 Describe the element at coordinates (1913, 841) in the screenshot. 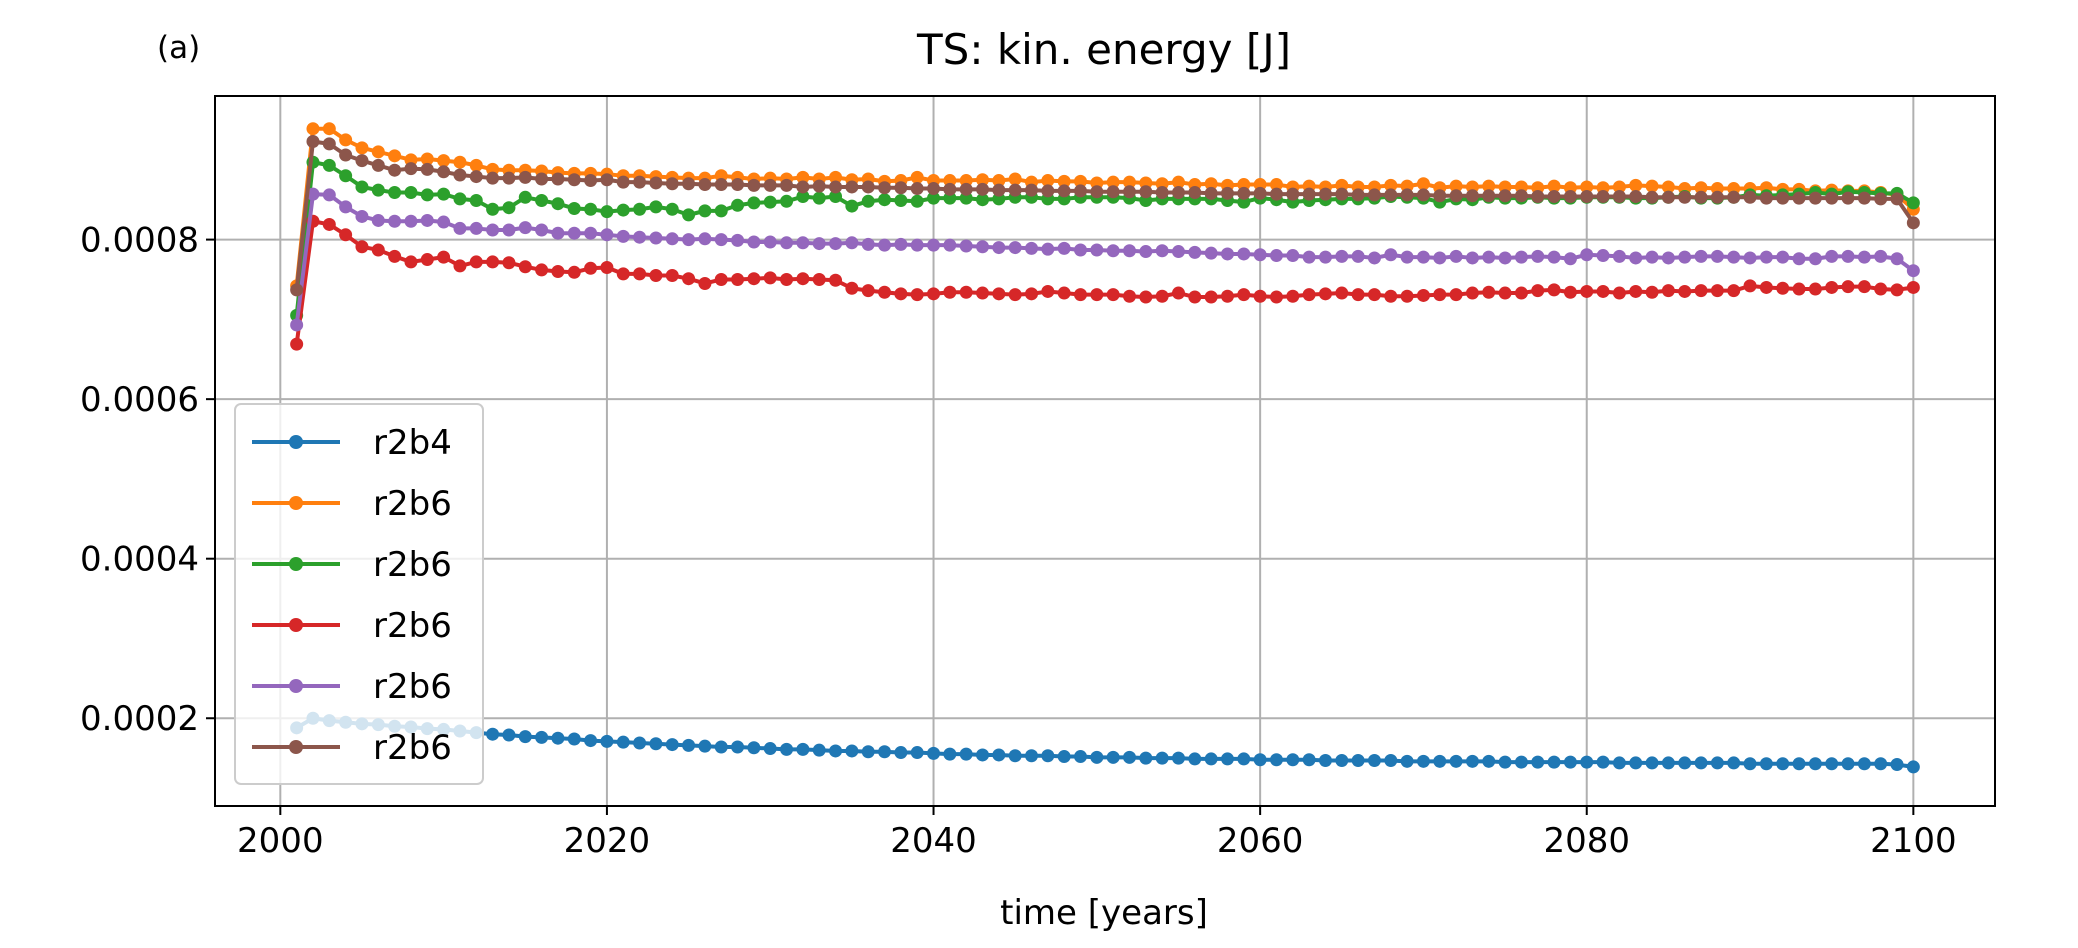

I see `x-tick-label: 2100` at that location.